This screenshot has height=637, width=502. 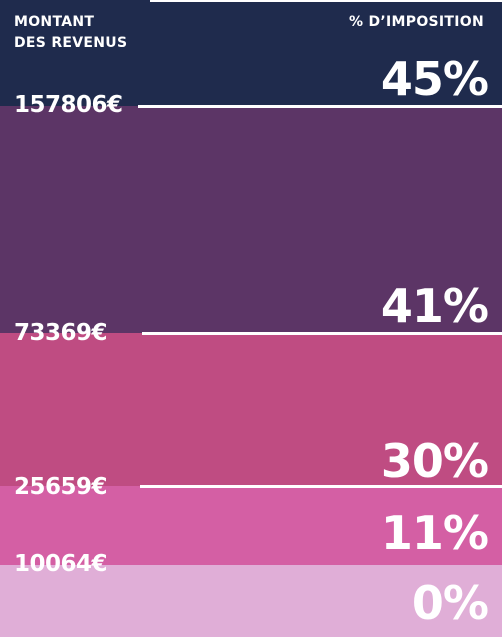 I want to click on rate-label: 11%, so click(x=434, y=533).